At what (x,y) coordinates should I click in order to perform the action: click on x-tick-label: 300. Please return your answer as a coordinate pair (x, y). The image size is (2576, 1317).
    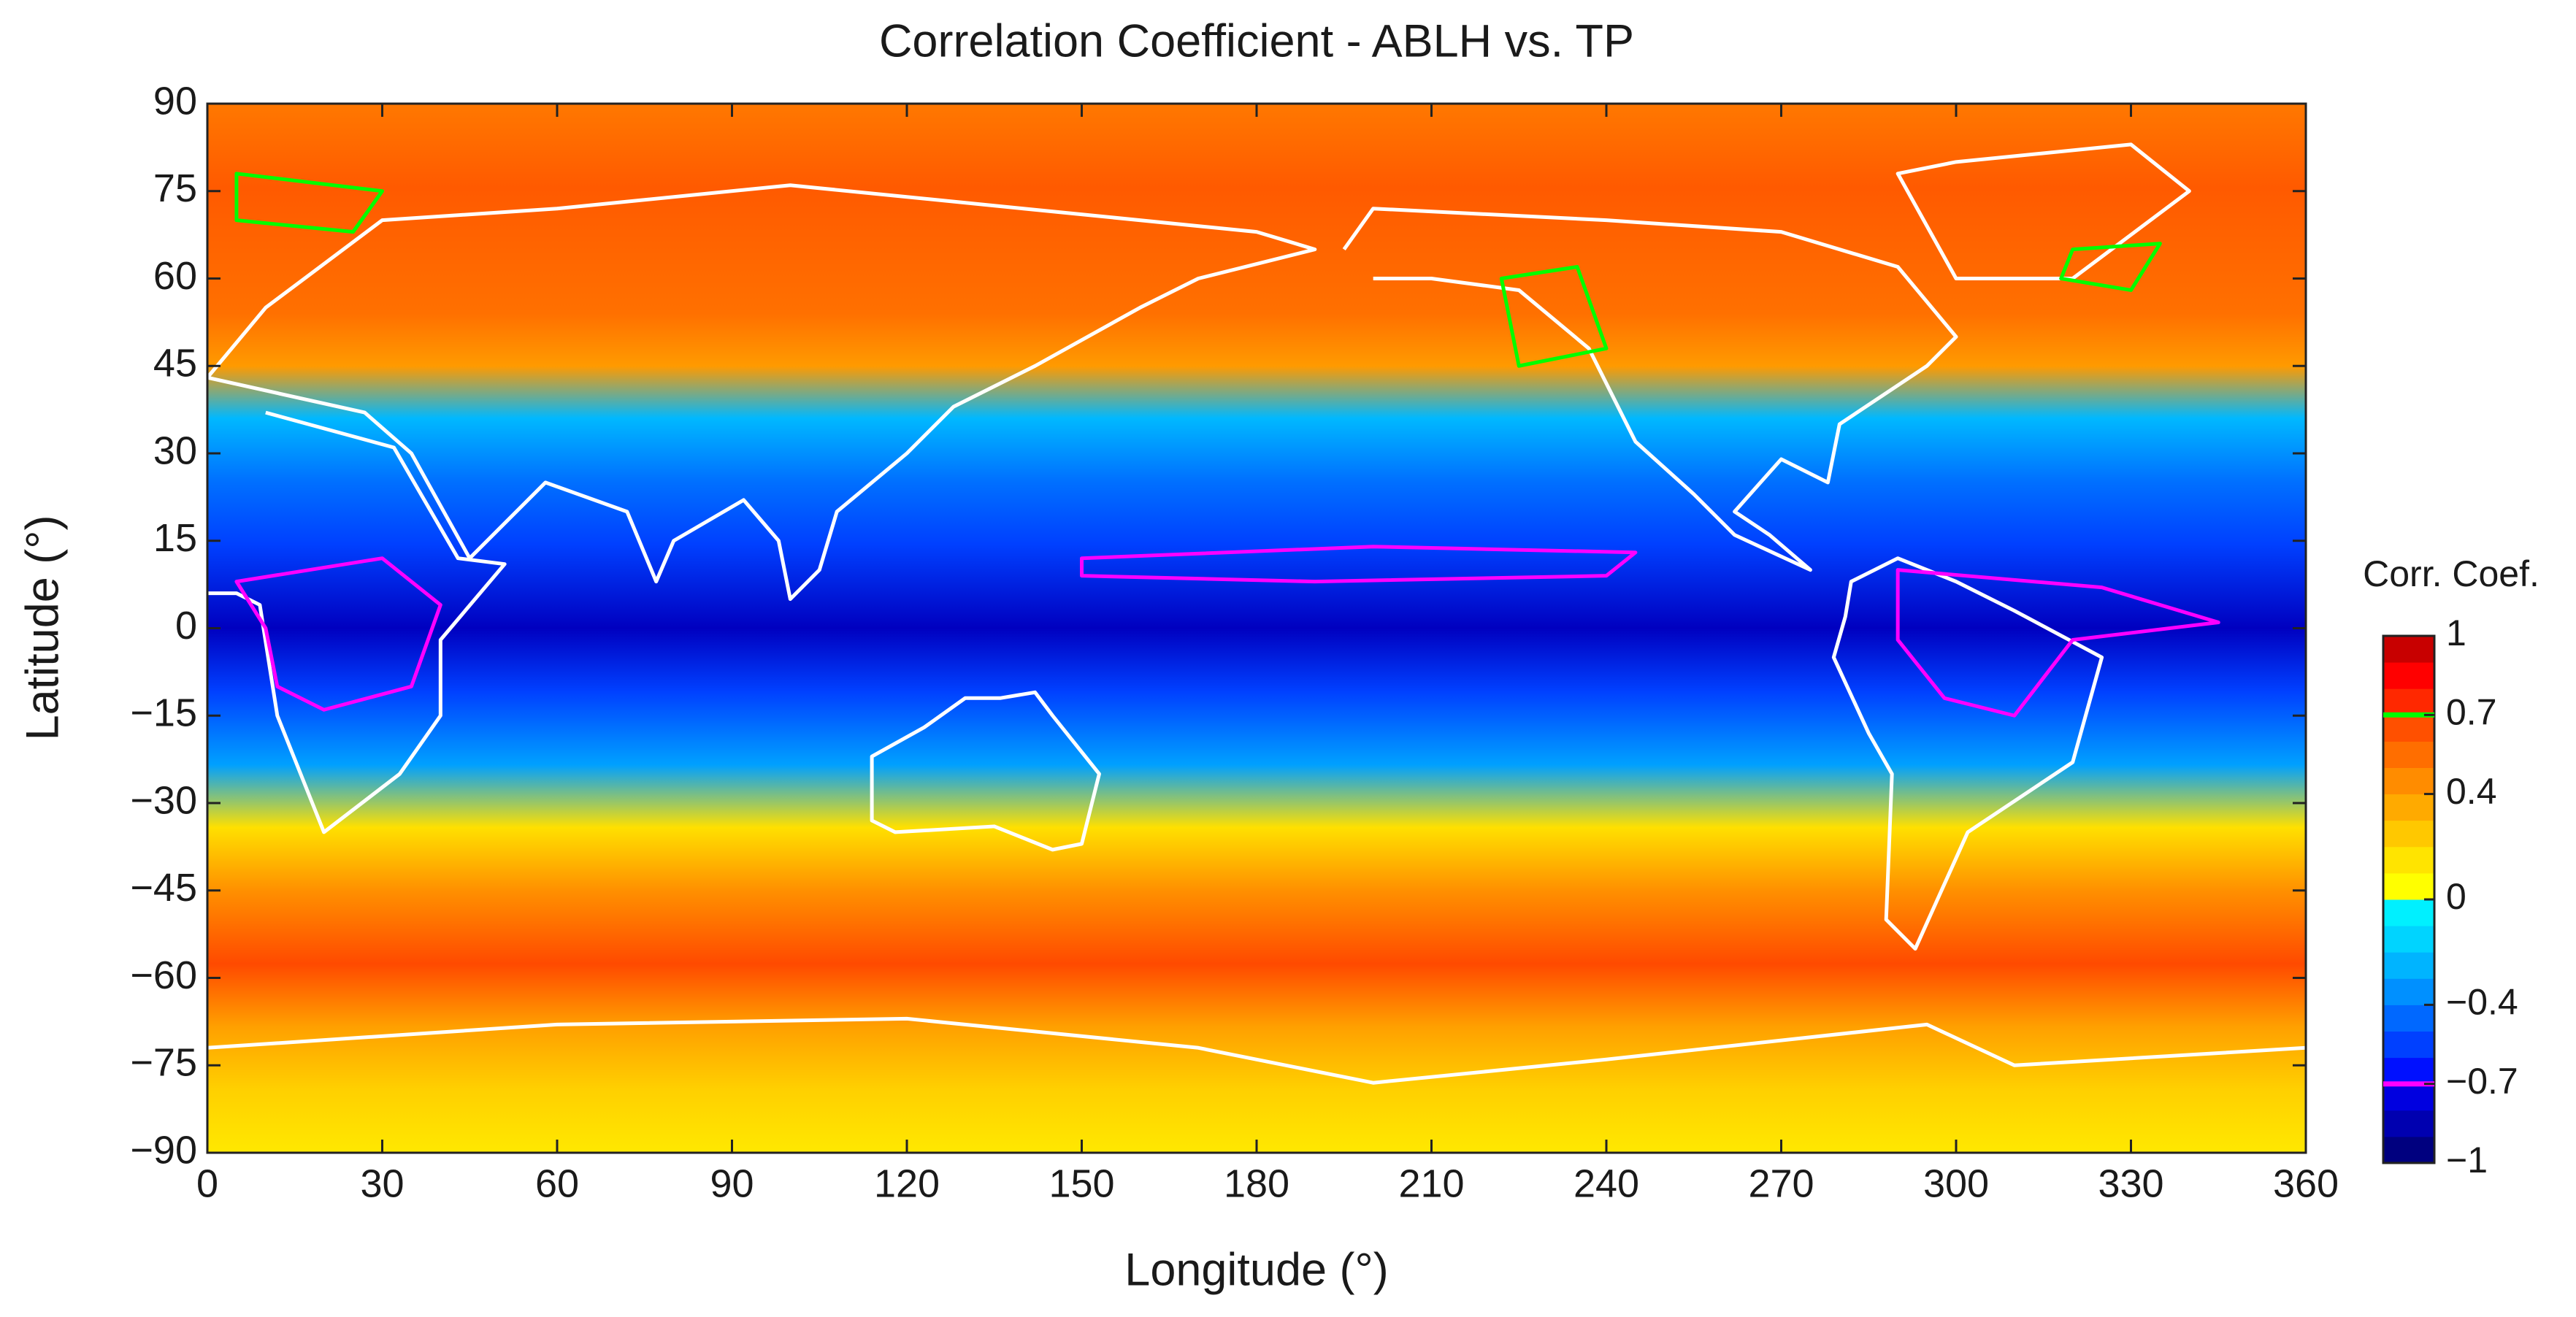
    Looking at the image, I should click on (1956, 1183).